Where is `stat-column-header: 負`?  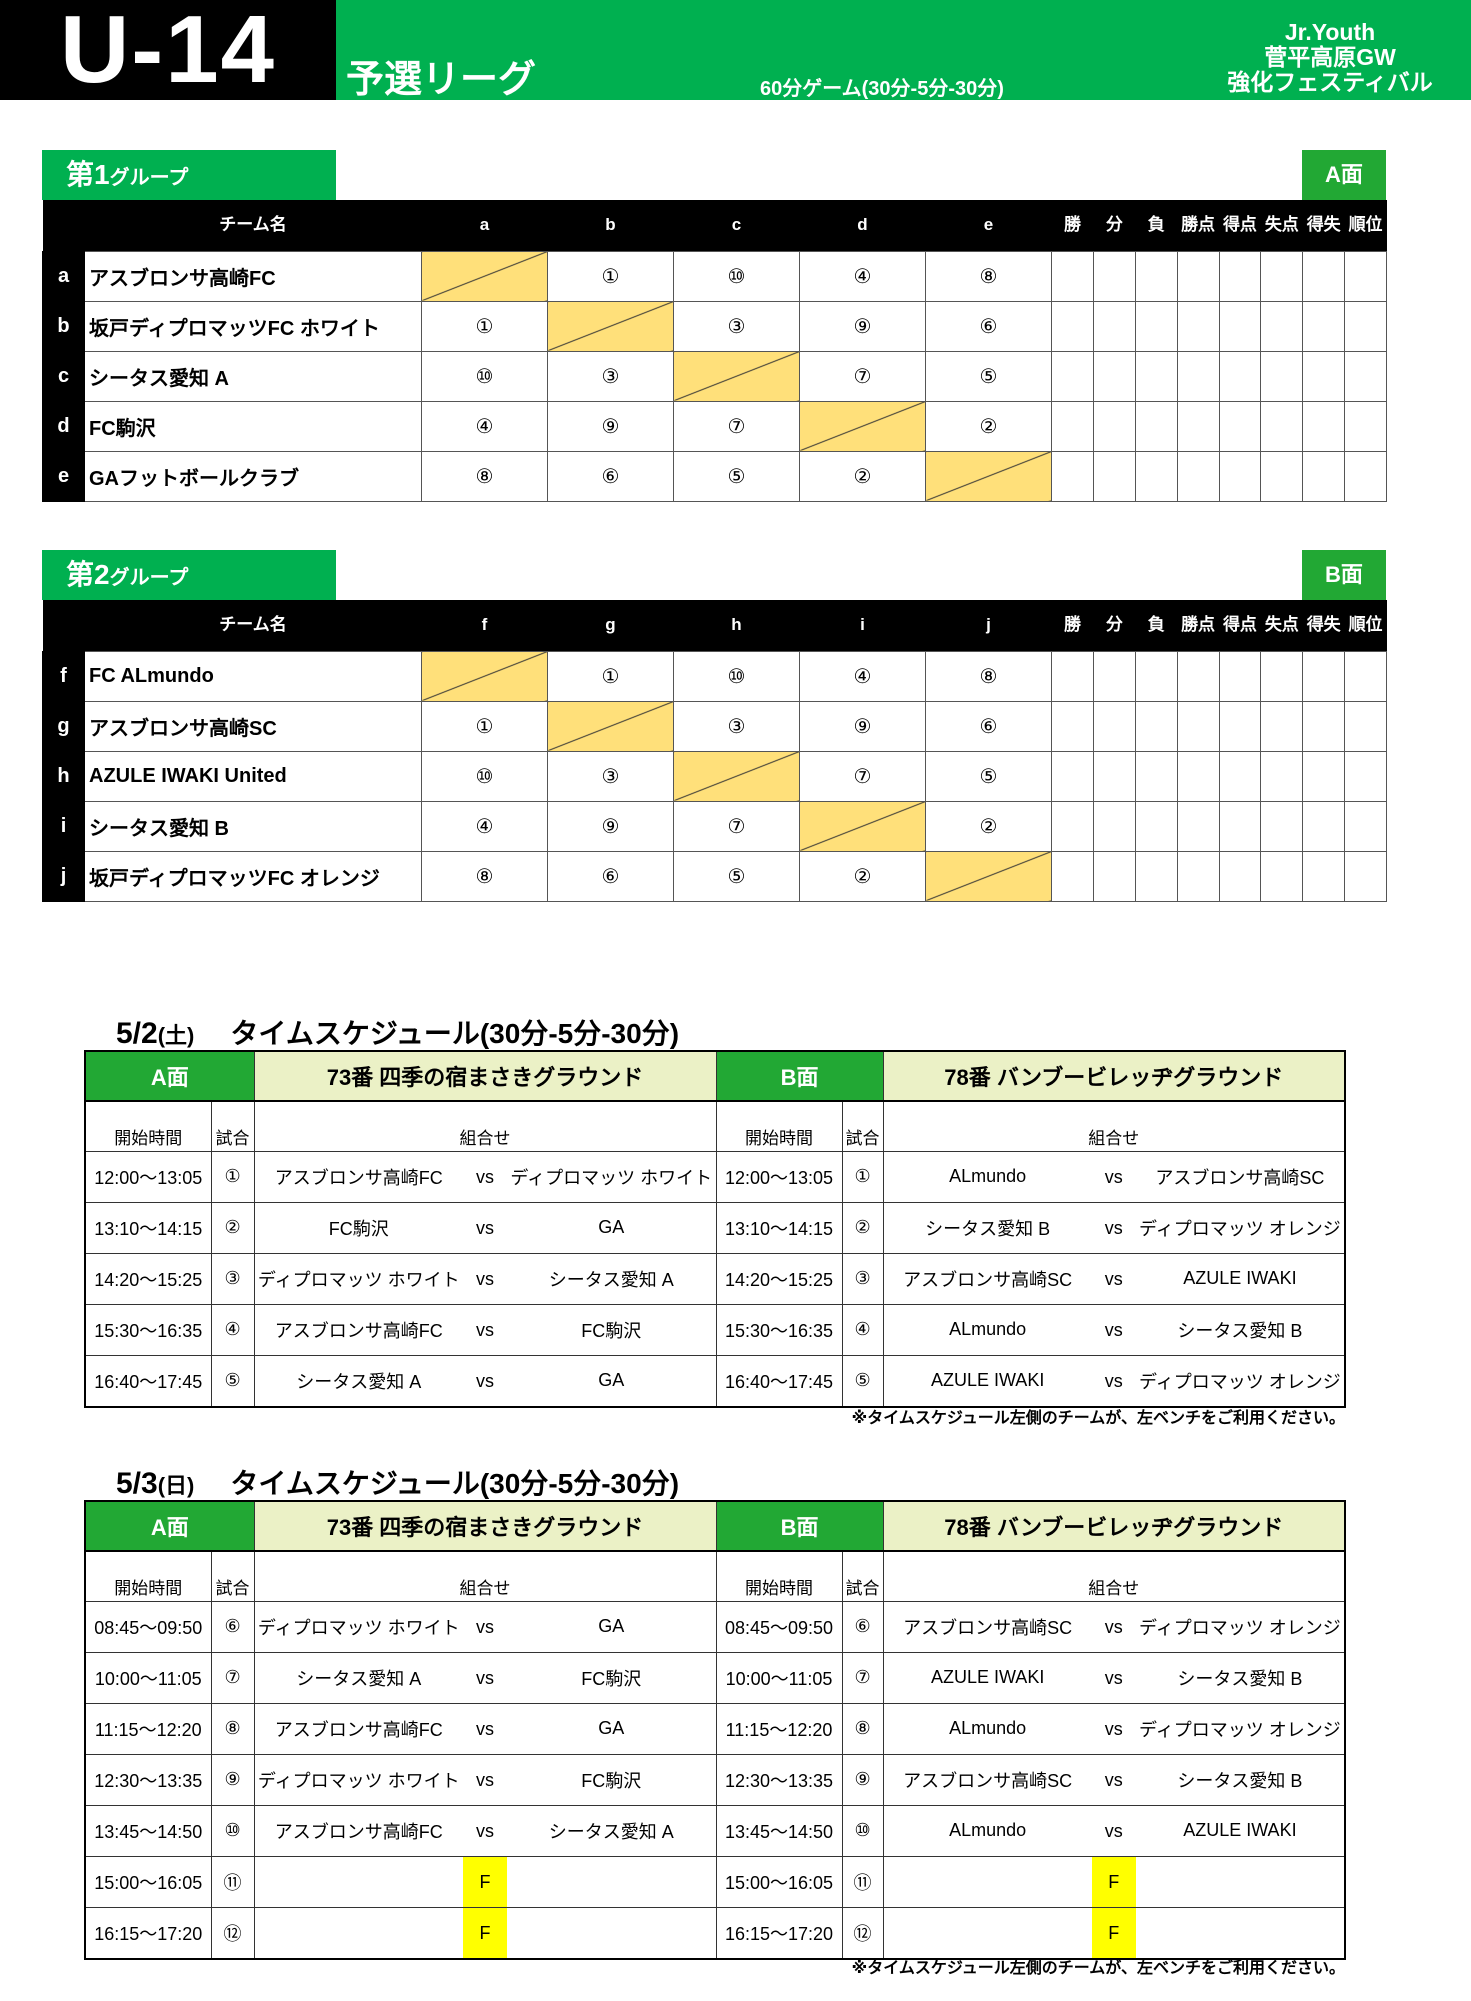
stat-column-header: 負 is located at coordinates (1156, 625).